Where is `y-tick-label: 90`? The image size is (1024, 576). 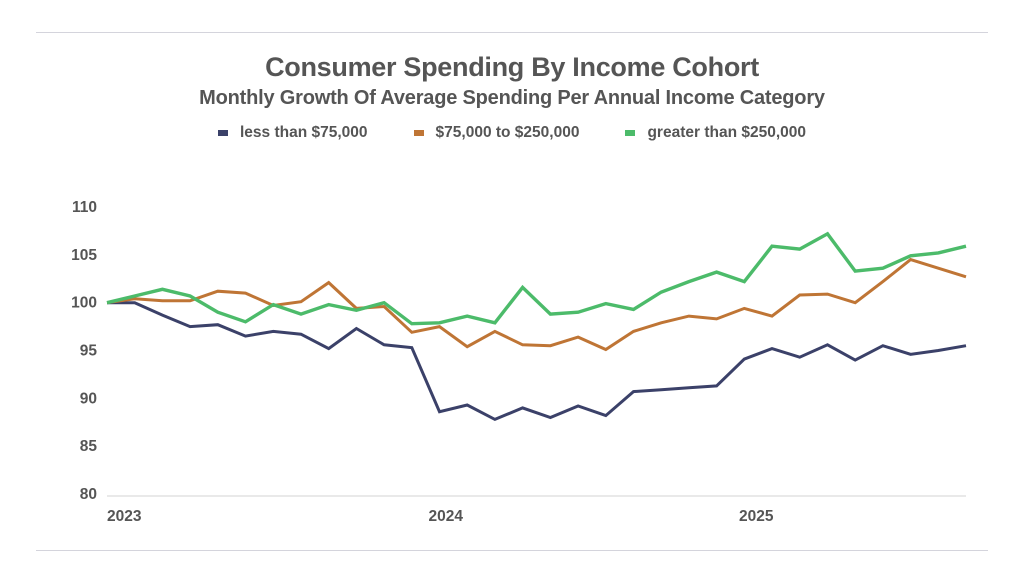 y-tick-label: 90 is located at coordinates (88, 398).